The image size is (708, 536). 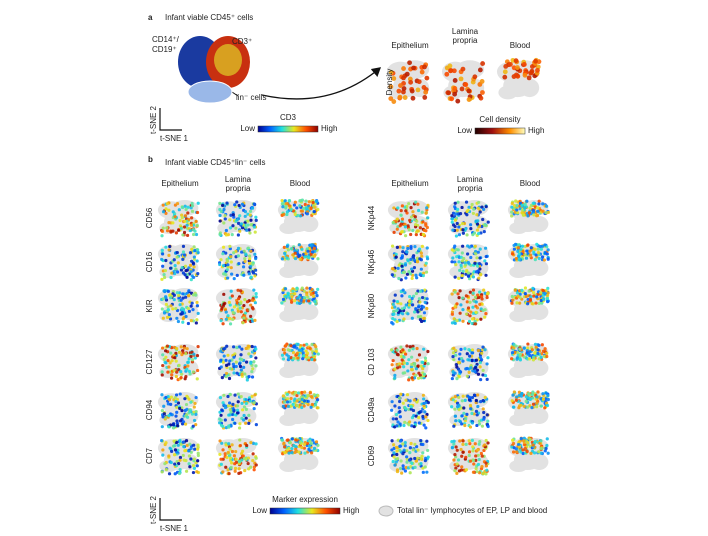 I want to click on row-label: CD7, so click(x=149, y=455).